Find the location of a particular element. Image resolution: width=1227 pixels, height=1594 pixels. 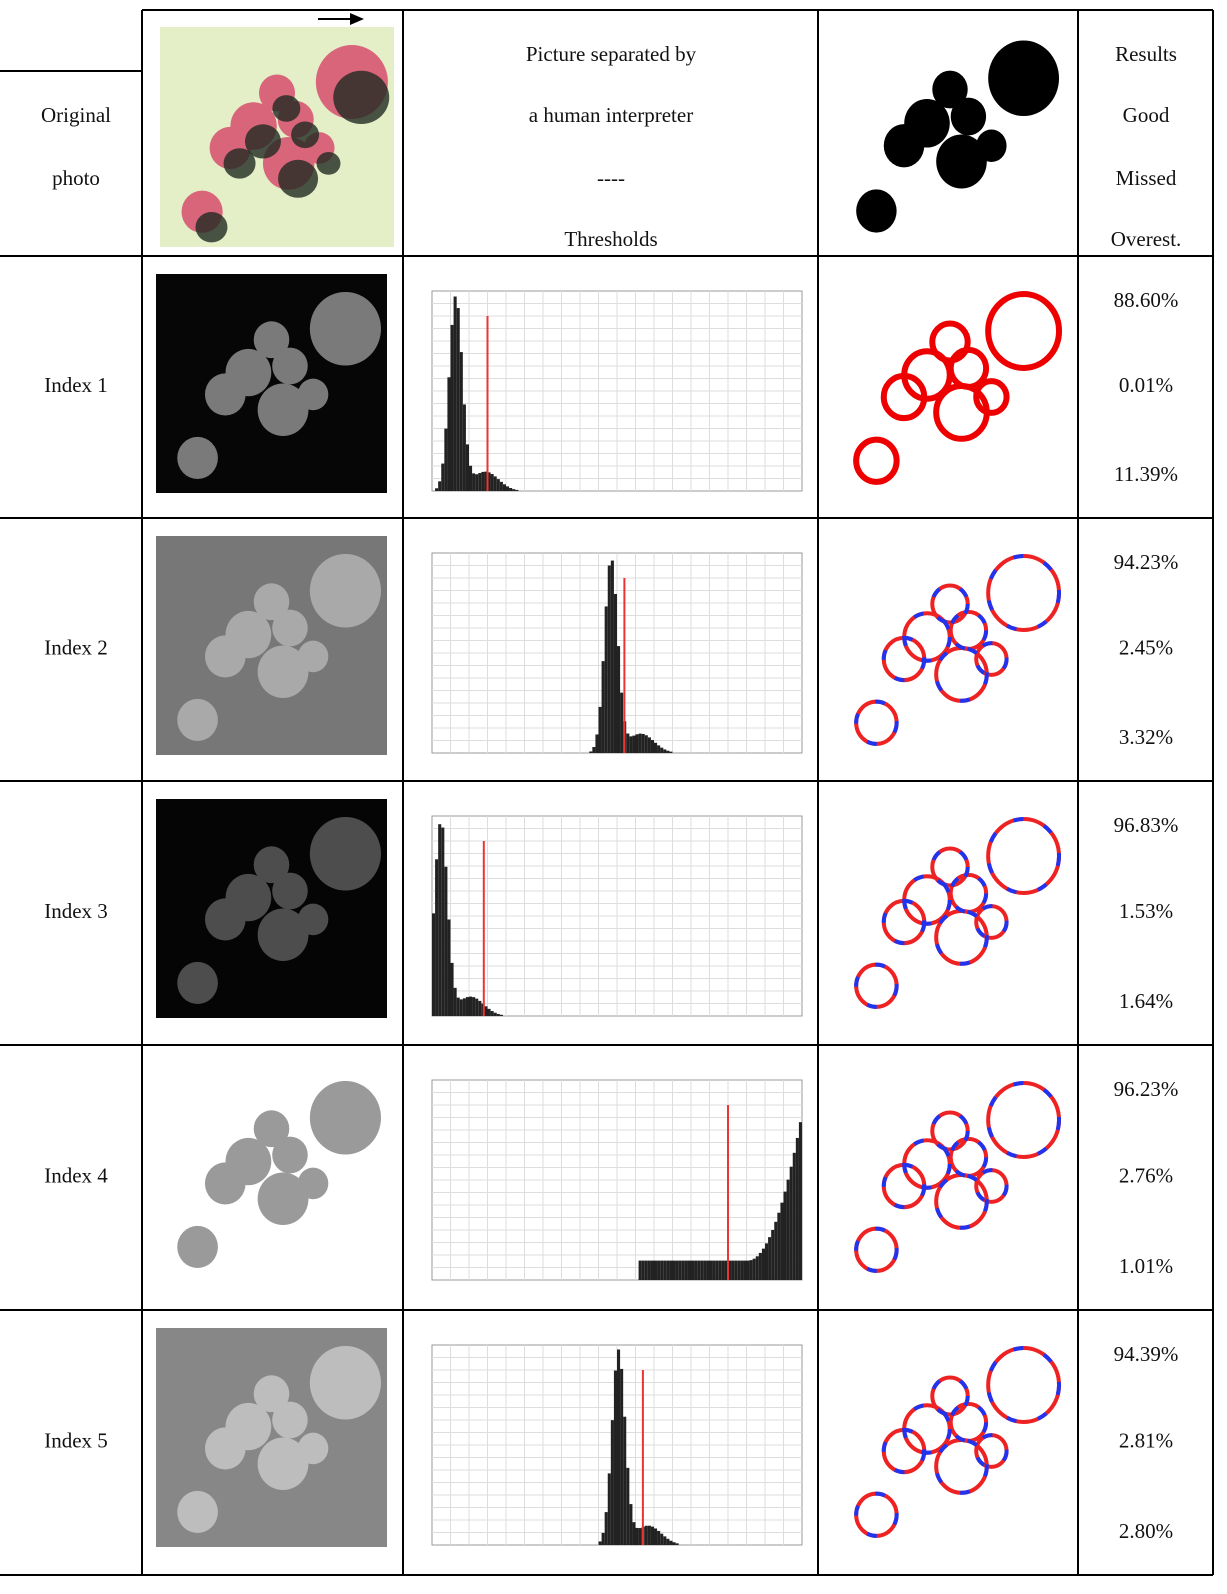

image-bg is located at coordinates (950, 648).